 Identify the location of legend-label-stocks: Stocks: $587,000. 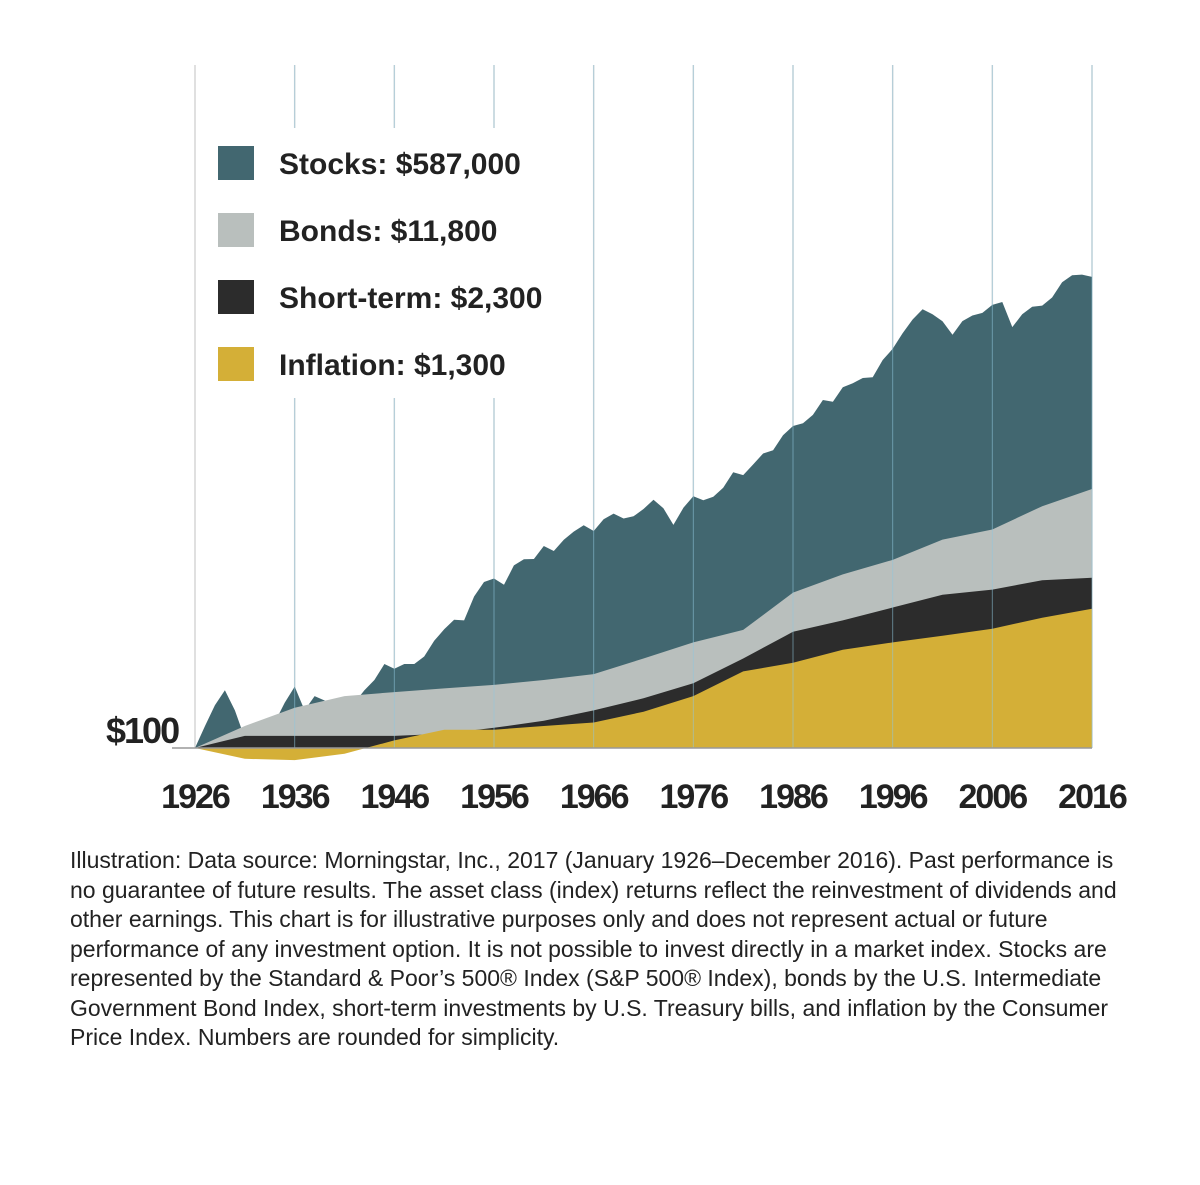
(400, 164).